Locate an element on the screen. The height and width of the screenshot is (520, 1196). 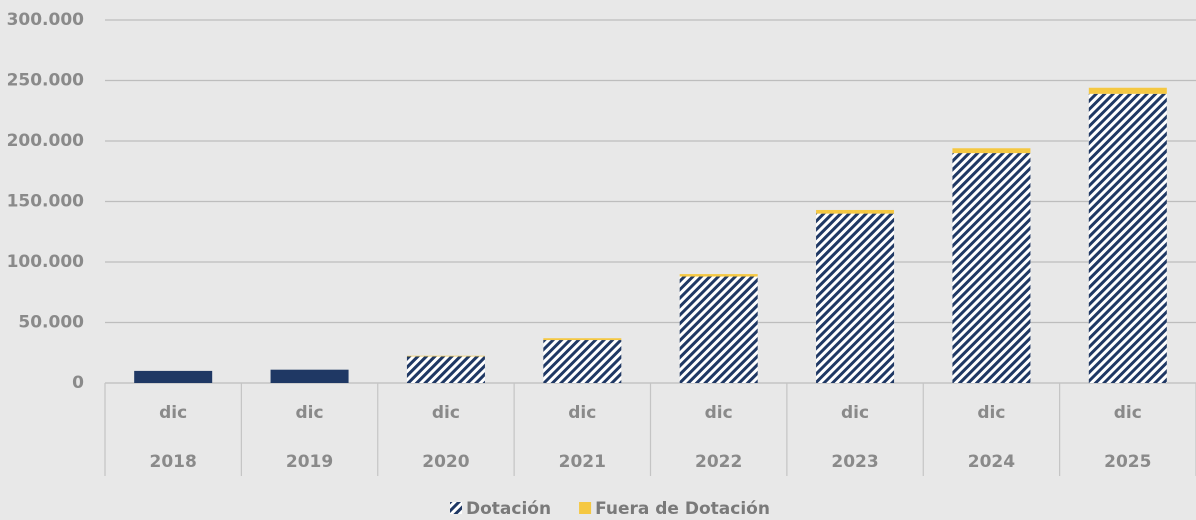
y-tick-label: 200.000 is located at coordinates (46, 141).